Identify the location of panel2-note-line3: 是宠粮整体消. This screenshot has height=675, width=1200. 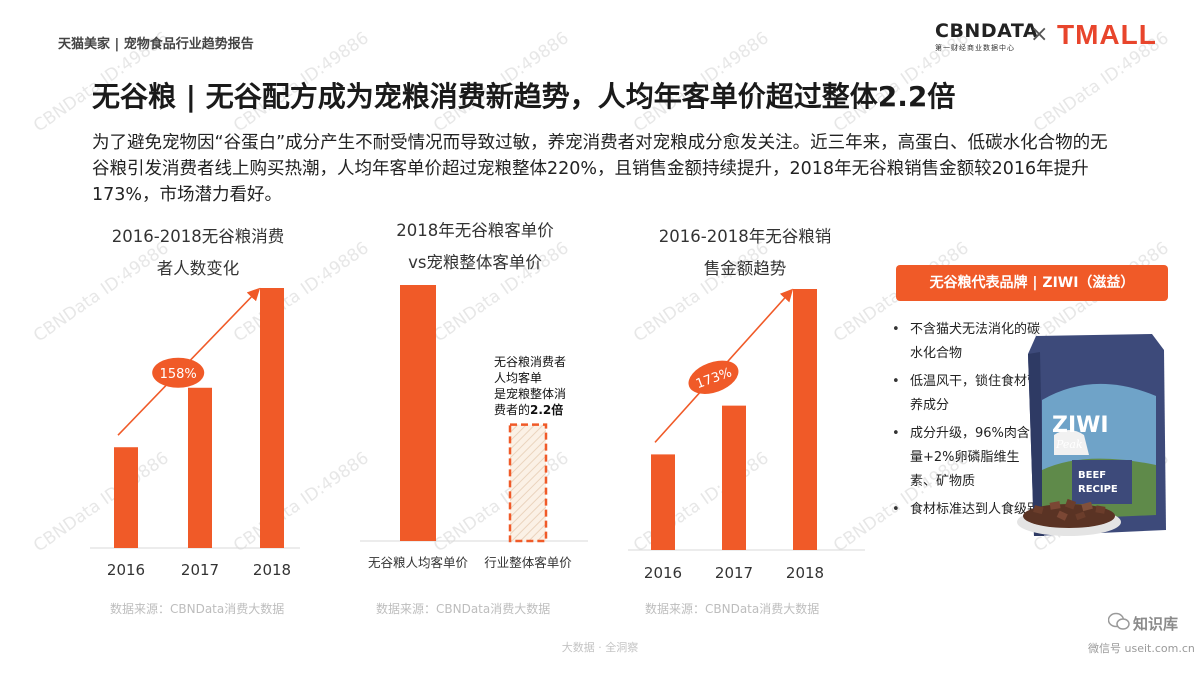
(530, 394).